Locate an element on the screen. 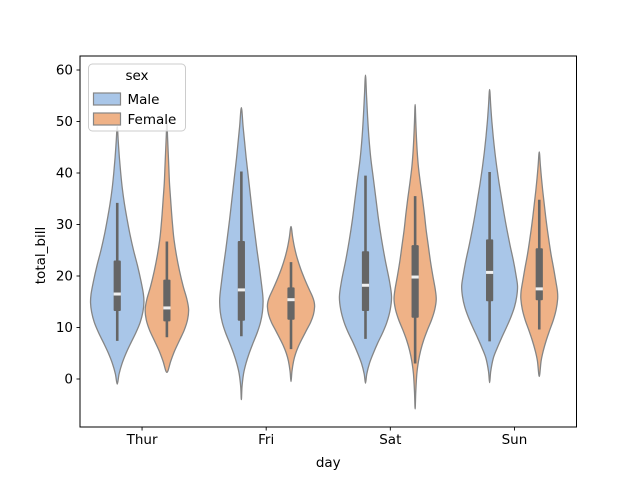  violin-sat-female-median-dash is located at coordinates (415, 277).